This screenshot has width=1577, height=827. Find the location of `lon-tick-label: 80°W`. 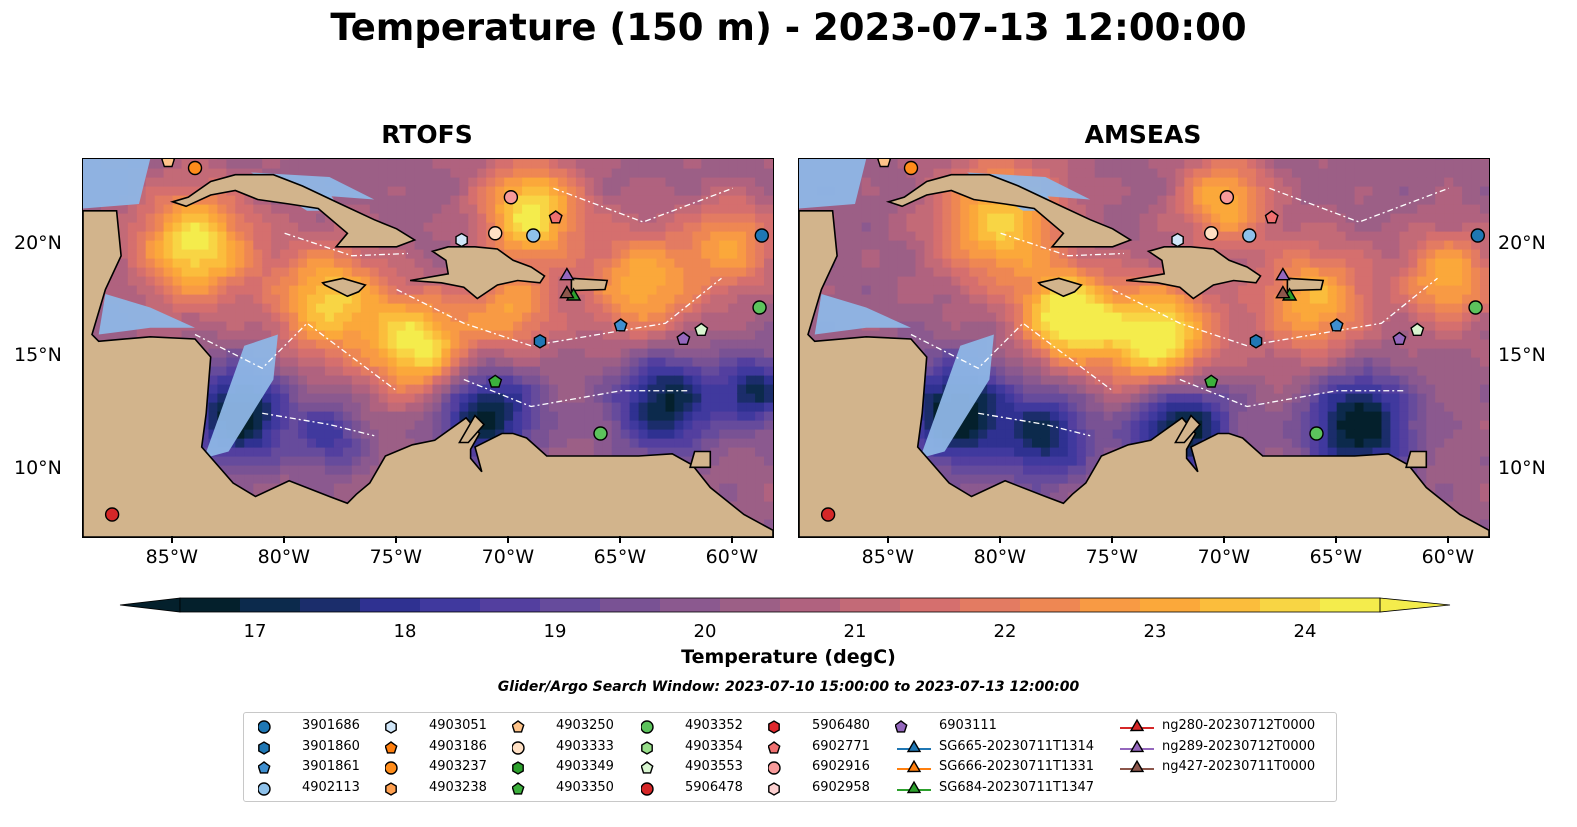

lon-tick-label: 80°W is located at coordinates (1000, 557).